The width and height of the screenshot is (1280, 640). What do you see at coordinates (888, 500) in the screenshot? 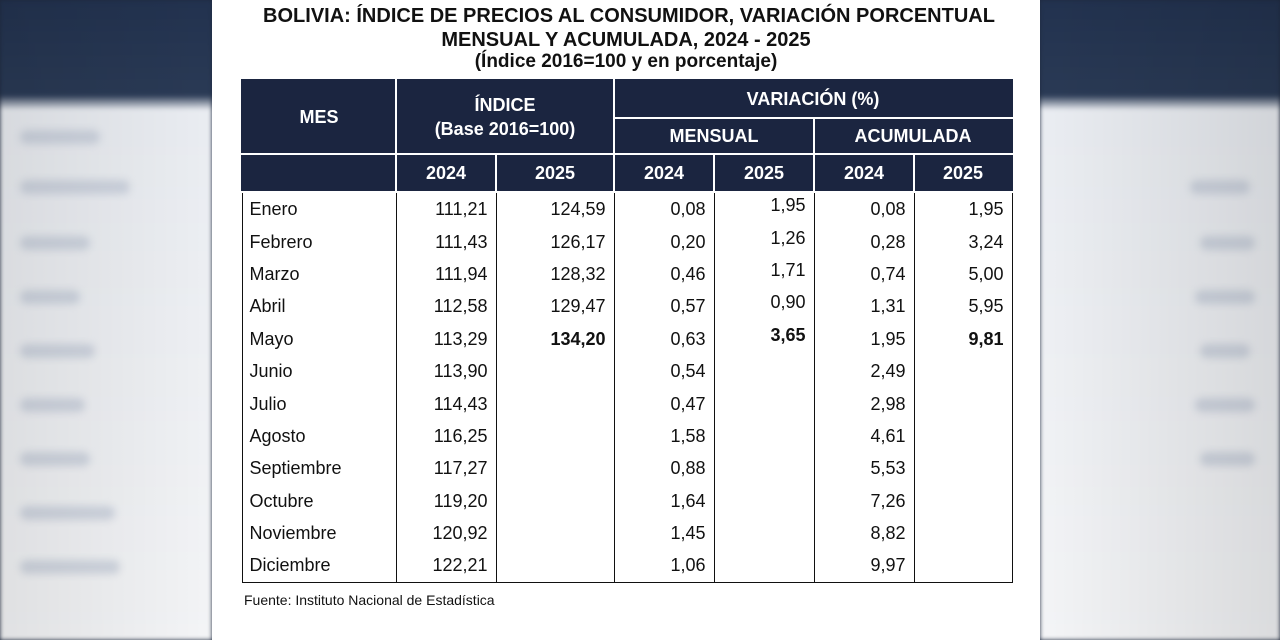
I see `cell-value: 7,26` at bounding box center [888, 500].